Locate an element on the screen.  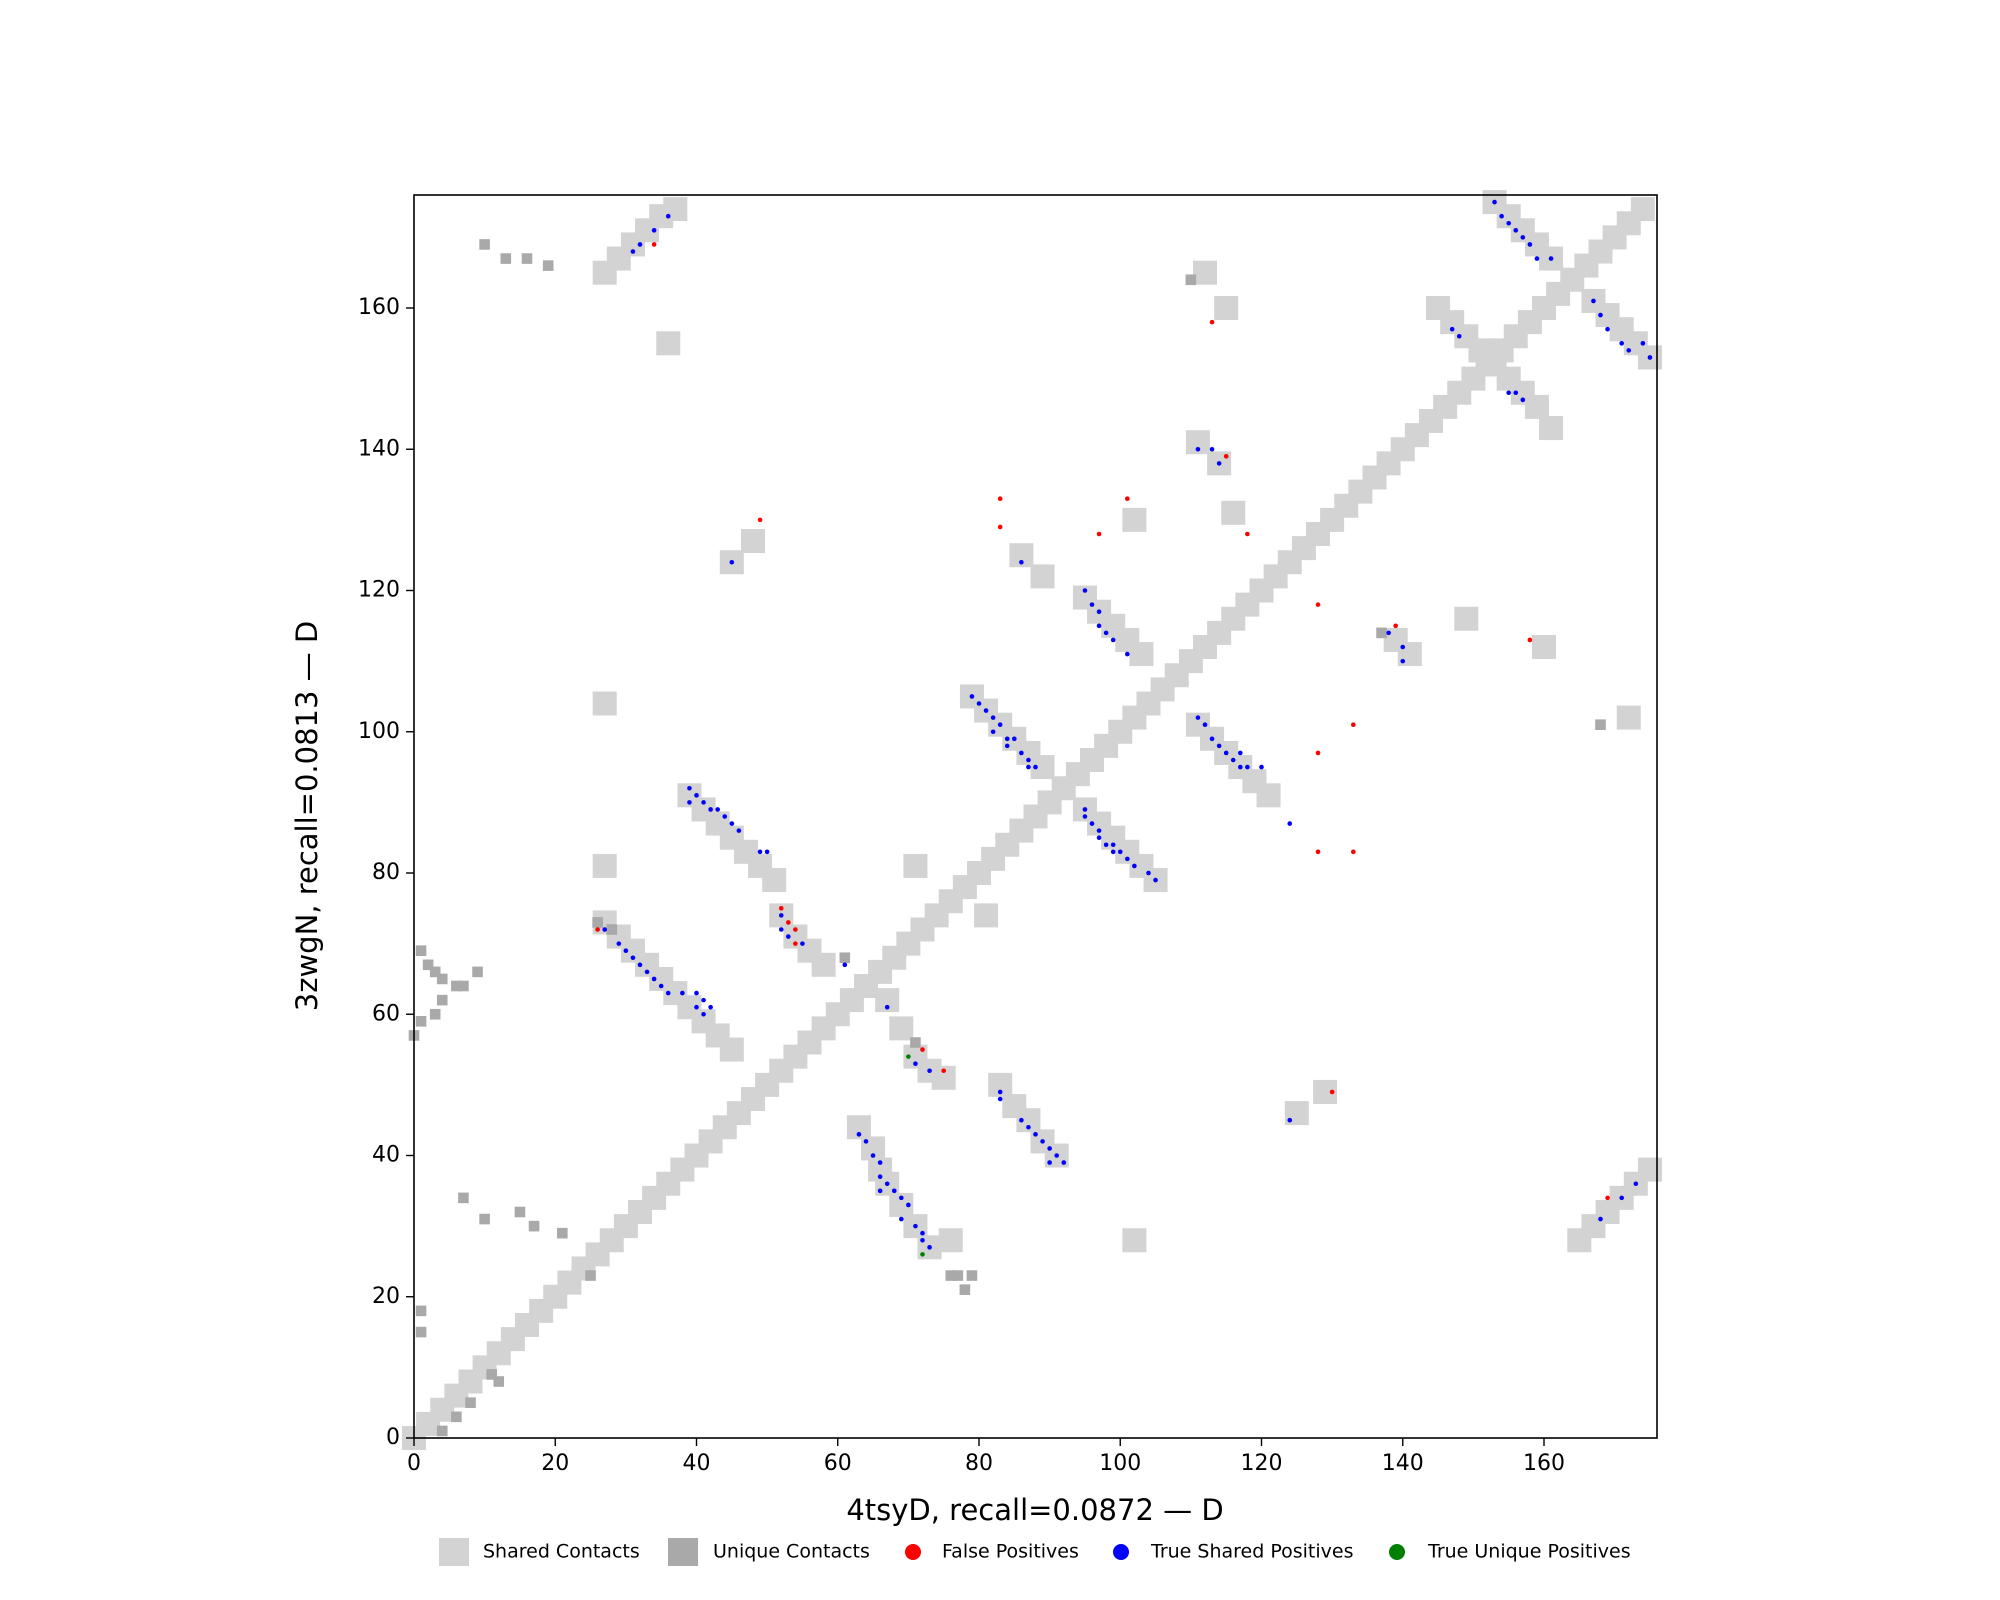
x-tick-label: 140 is located at coordinates (1403, 1463).